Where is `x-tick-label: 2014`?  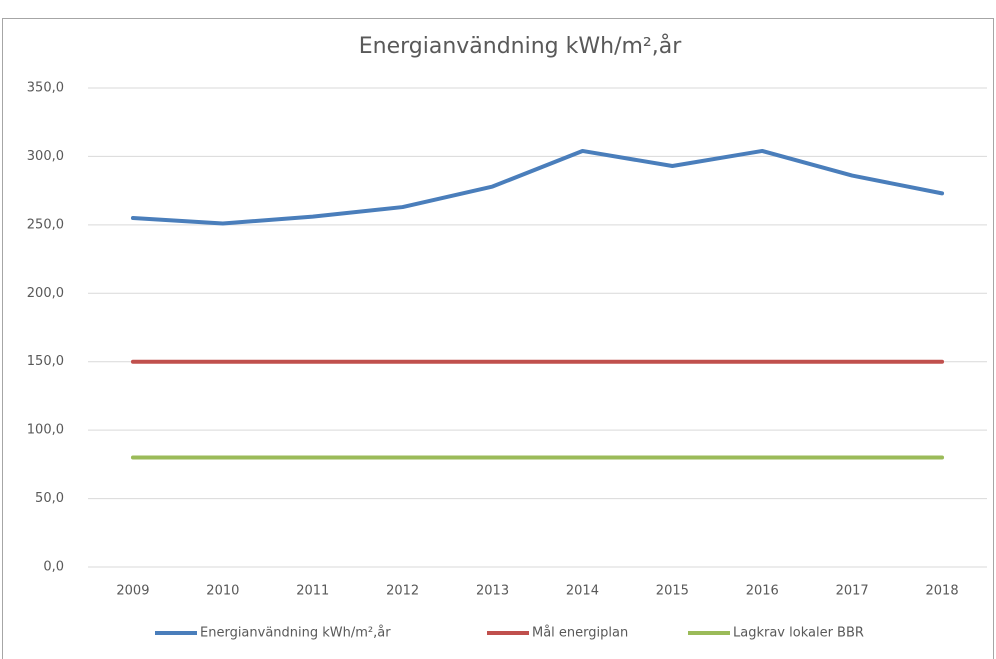
x-tick-label: 2014 is located at coordinates (582, 591).